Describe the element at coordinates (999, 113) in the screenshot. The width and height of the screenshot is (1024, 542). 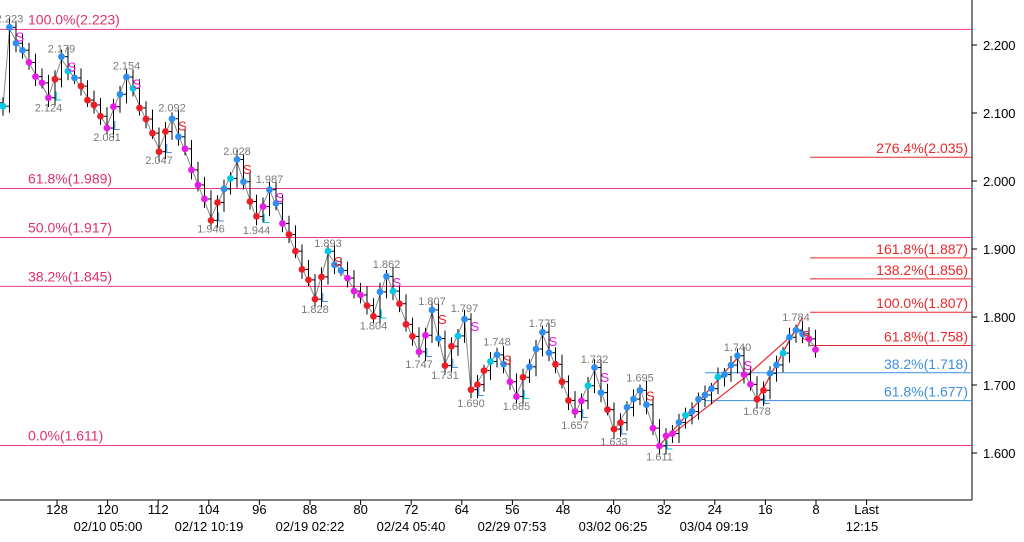
I see `y-tick-label: 2.100` at that location.